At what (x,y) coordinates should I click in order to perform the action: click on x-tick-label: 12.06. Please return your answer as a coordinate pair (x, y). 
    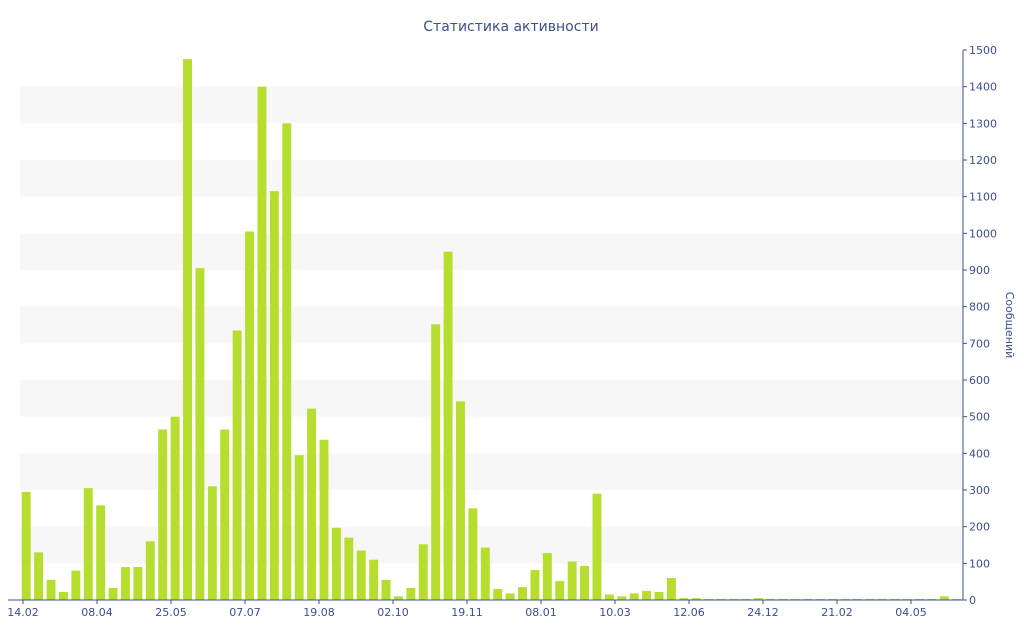
    Looking at the image, I should click on (689, 612).